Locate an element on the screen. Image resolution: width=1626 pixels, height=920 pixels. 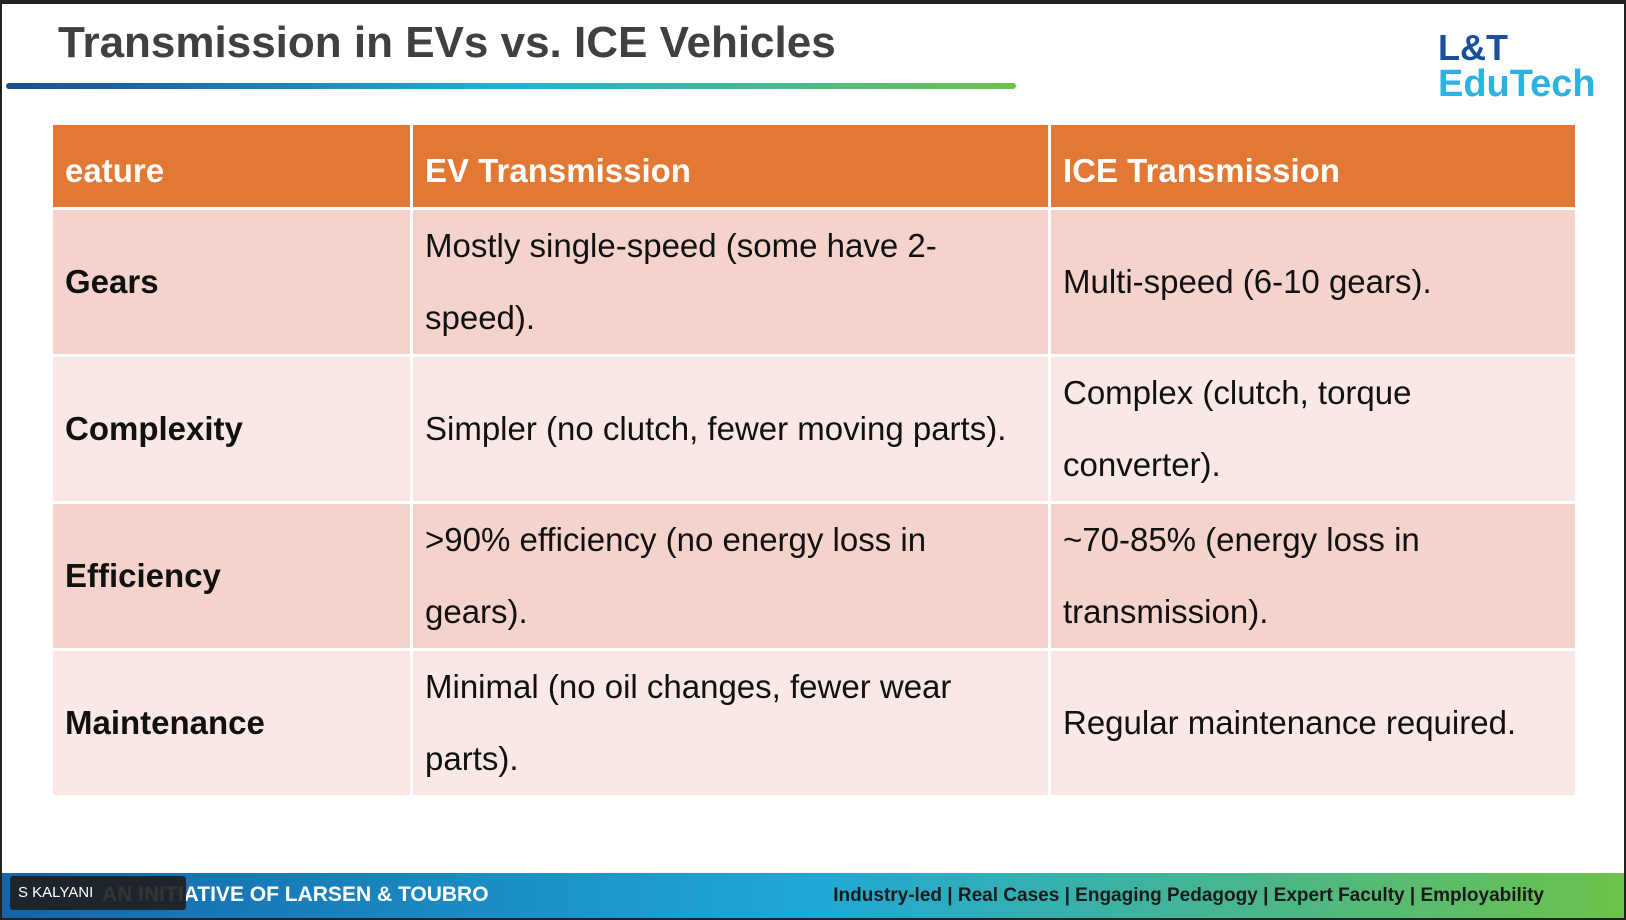
logo: L&T EduTech is located at coordinates (1517, 66).